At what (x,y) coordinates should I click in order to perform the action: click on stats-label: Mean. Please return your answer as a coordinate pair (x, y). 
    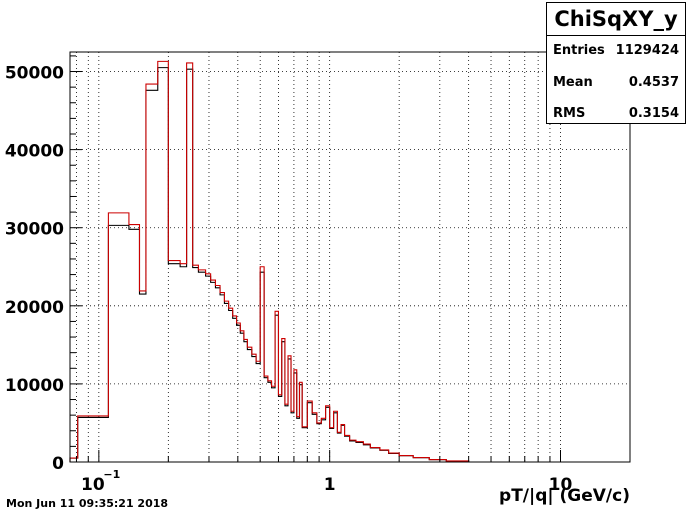
    Looking at the image, I should click on (573, 82).